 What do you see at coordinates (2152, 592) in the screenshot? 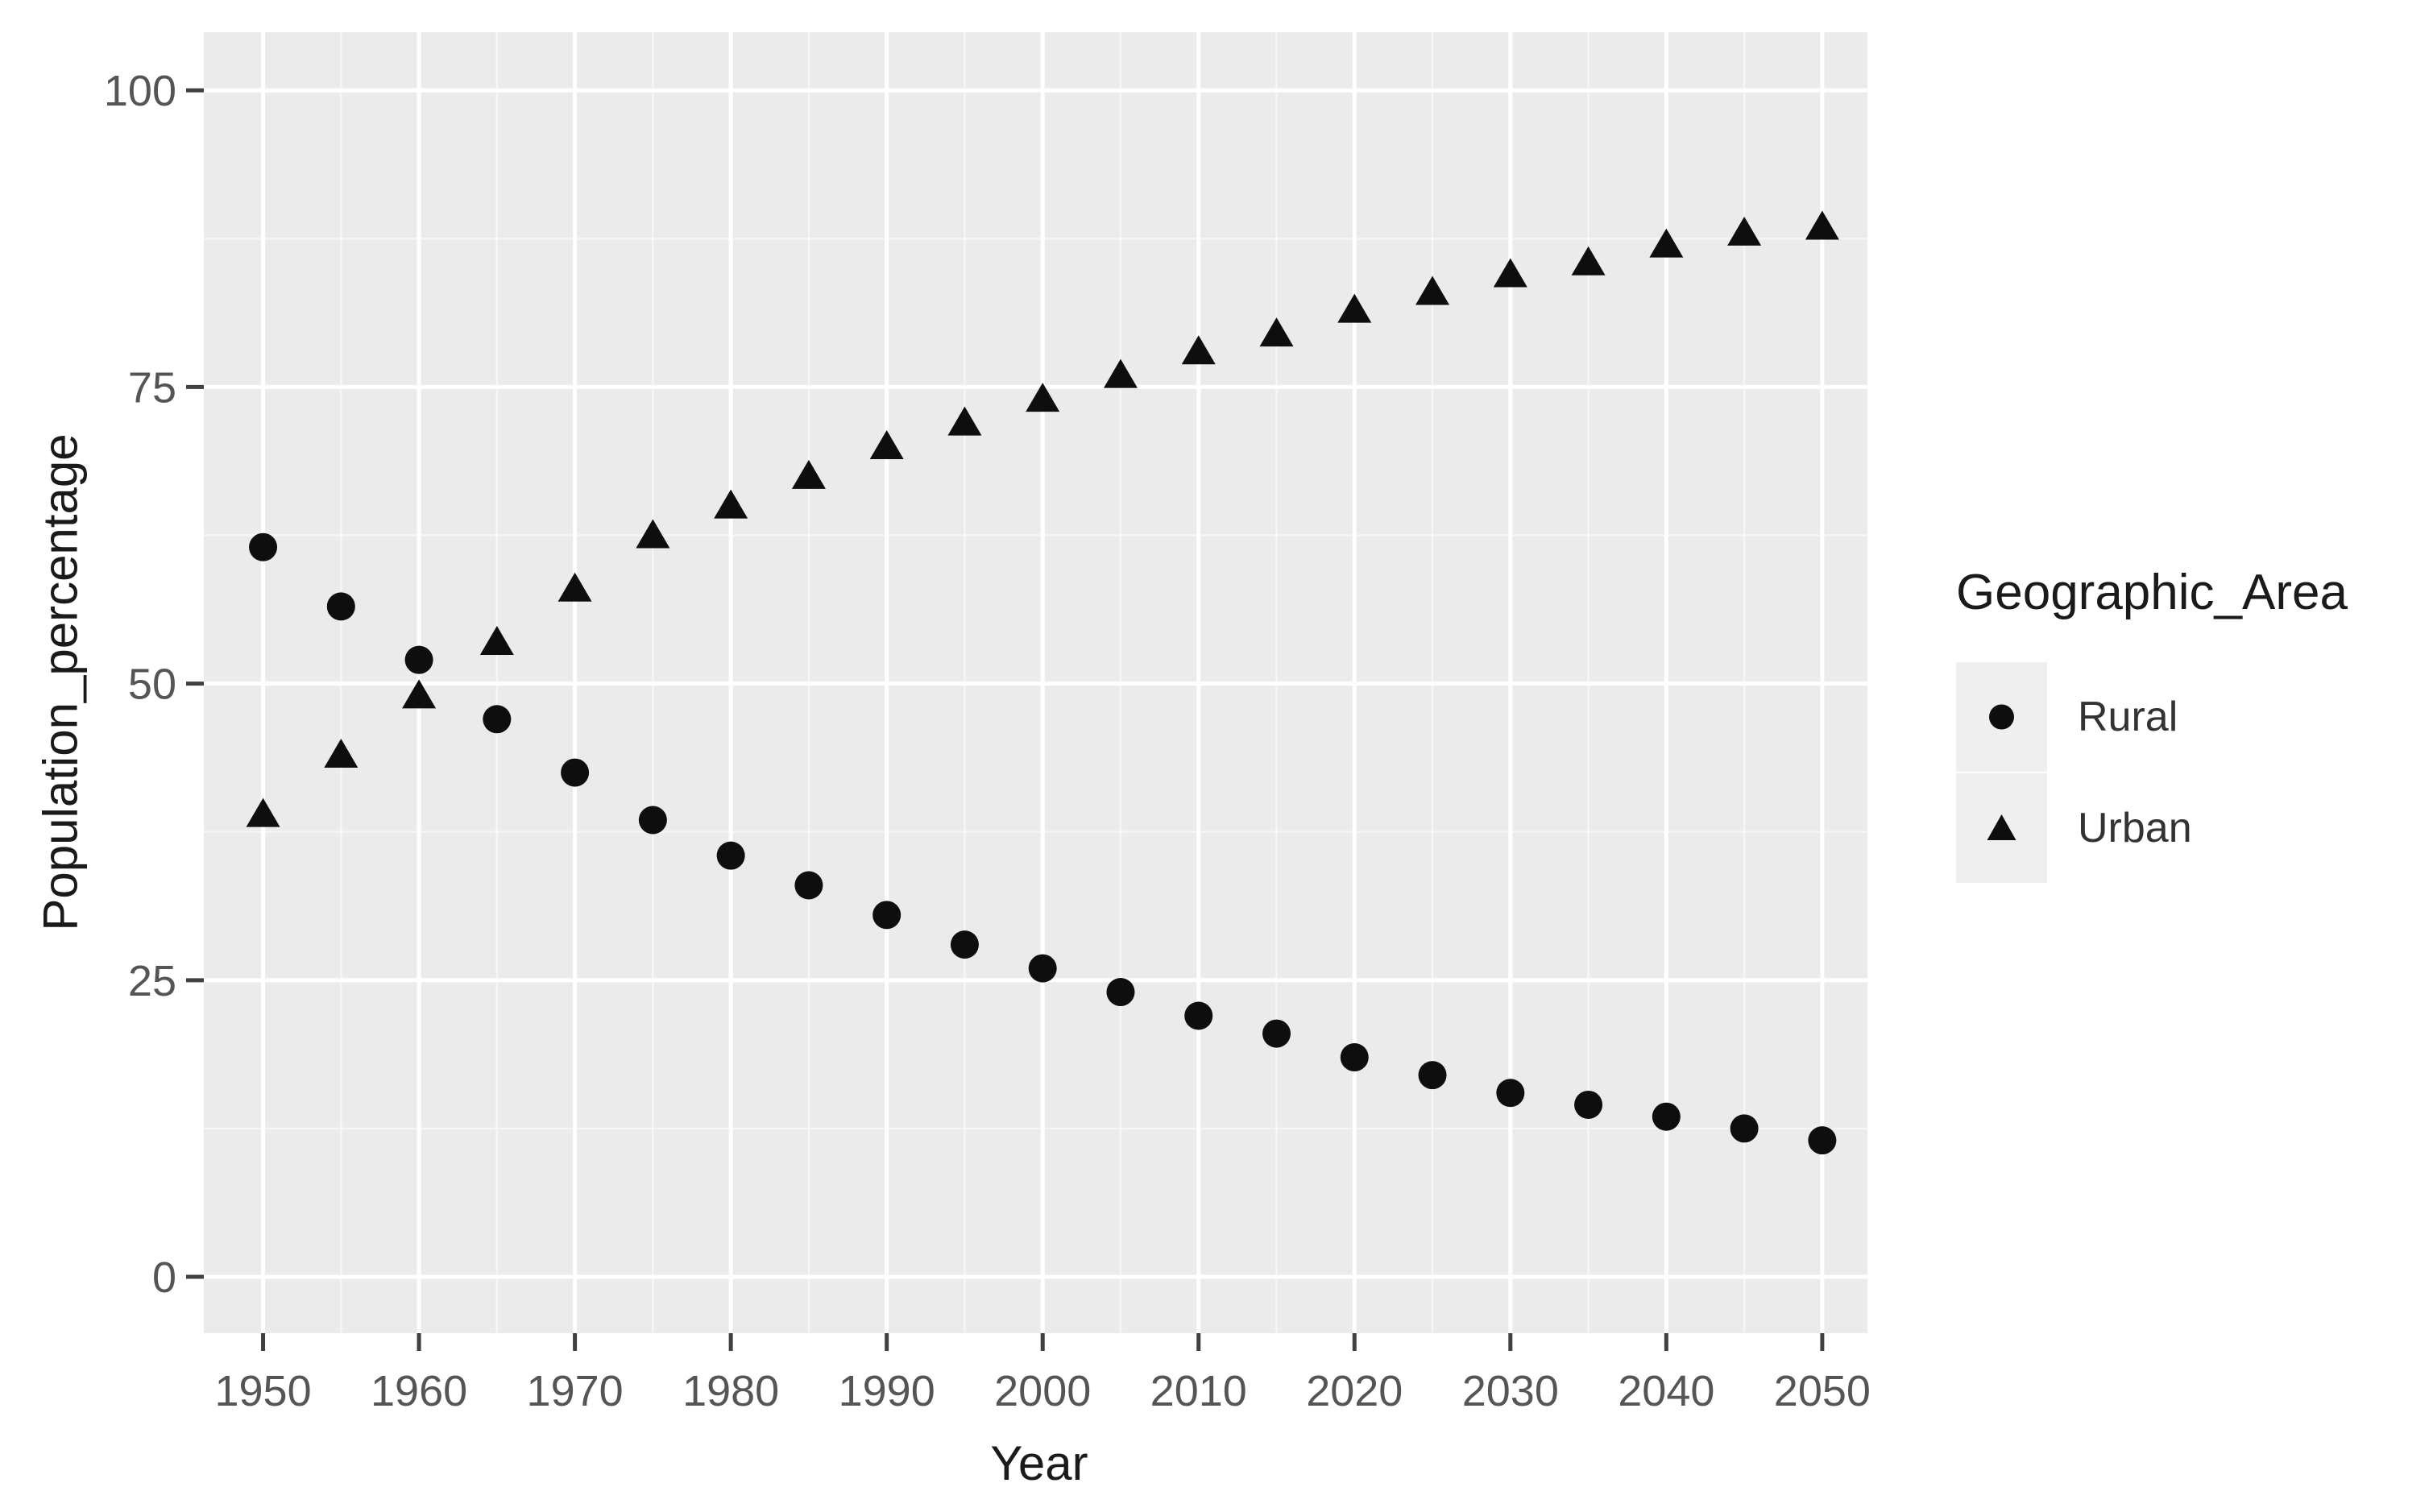
I see `legend-title: Geographic_Area` at bounding box center [2152, 592].